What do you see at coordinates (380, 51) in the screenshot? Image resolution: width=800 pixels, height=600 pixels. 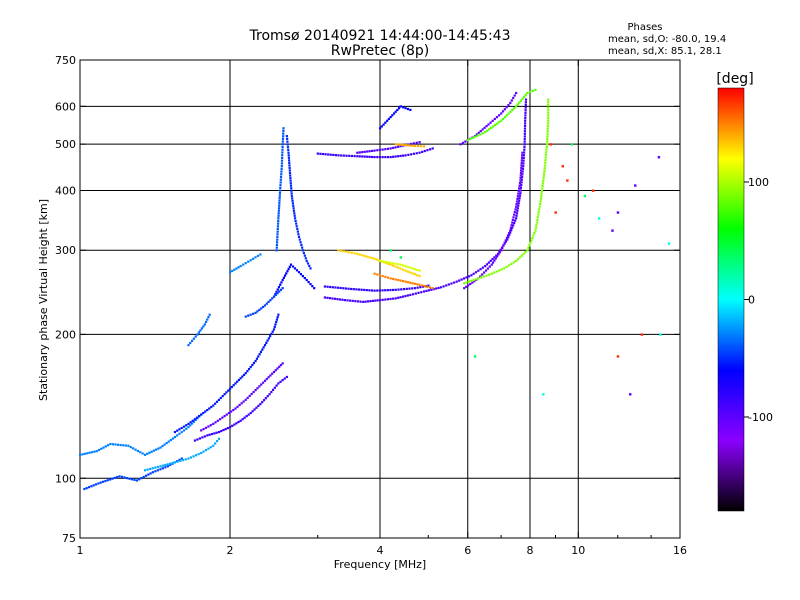 I see `chart-subtitle: RwPretec (8p)` at bounding box center [380, 51].